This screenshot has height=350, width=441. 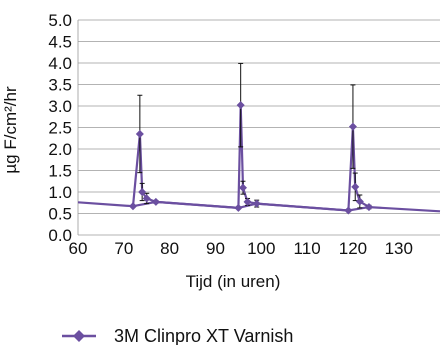 What do you see at coordinates (60, 85) in the screenshot?
I see `y-tick-label: 3.5` at bounding box center [60, 85].